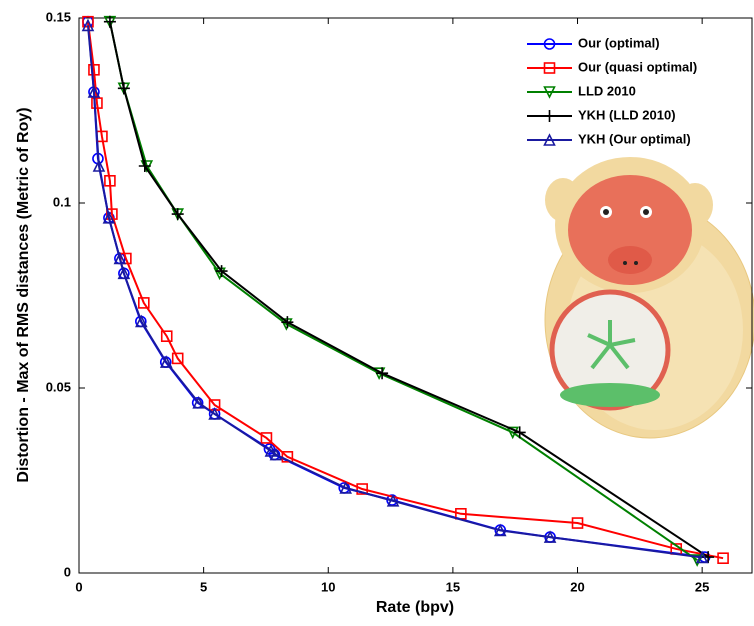 This screenshot has width=754, height=626. What do you see at coordinates (453, 586) in the screenshot?
I see `x-tick-label: 15` at bounding box center [453, 586].